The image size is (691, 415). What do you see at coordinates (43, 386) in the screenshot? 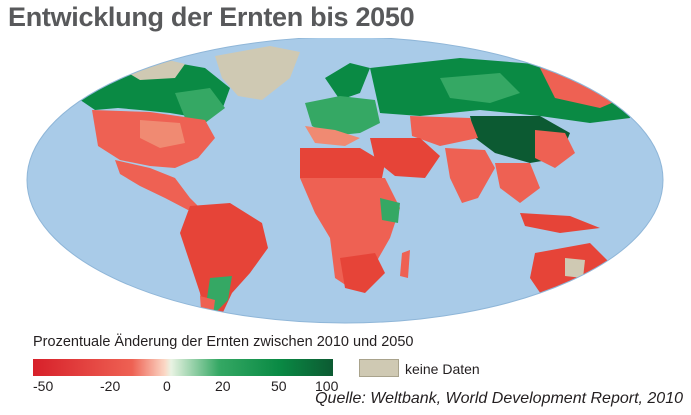
I see `tick-minus50: -50` at bounding box center [43, 386].